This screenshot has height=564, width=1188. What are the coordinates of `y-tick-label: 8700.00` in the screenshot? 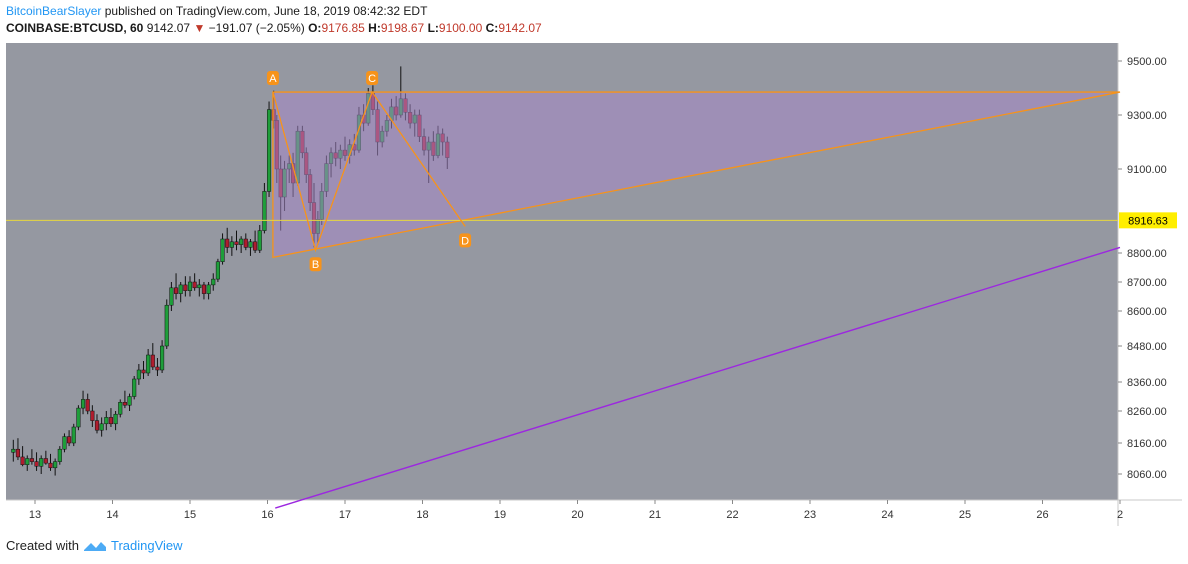 It's located at (1147, 283).